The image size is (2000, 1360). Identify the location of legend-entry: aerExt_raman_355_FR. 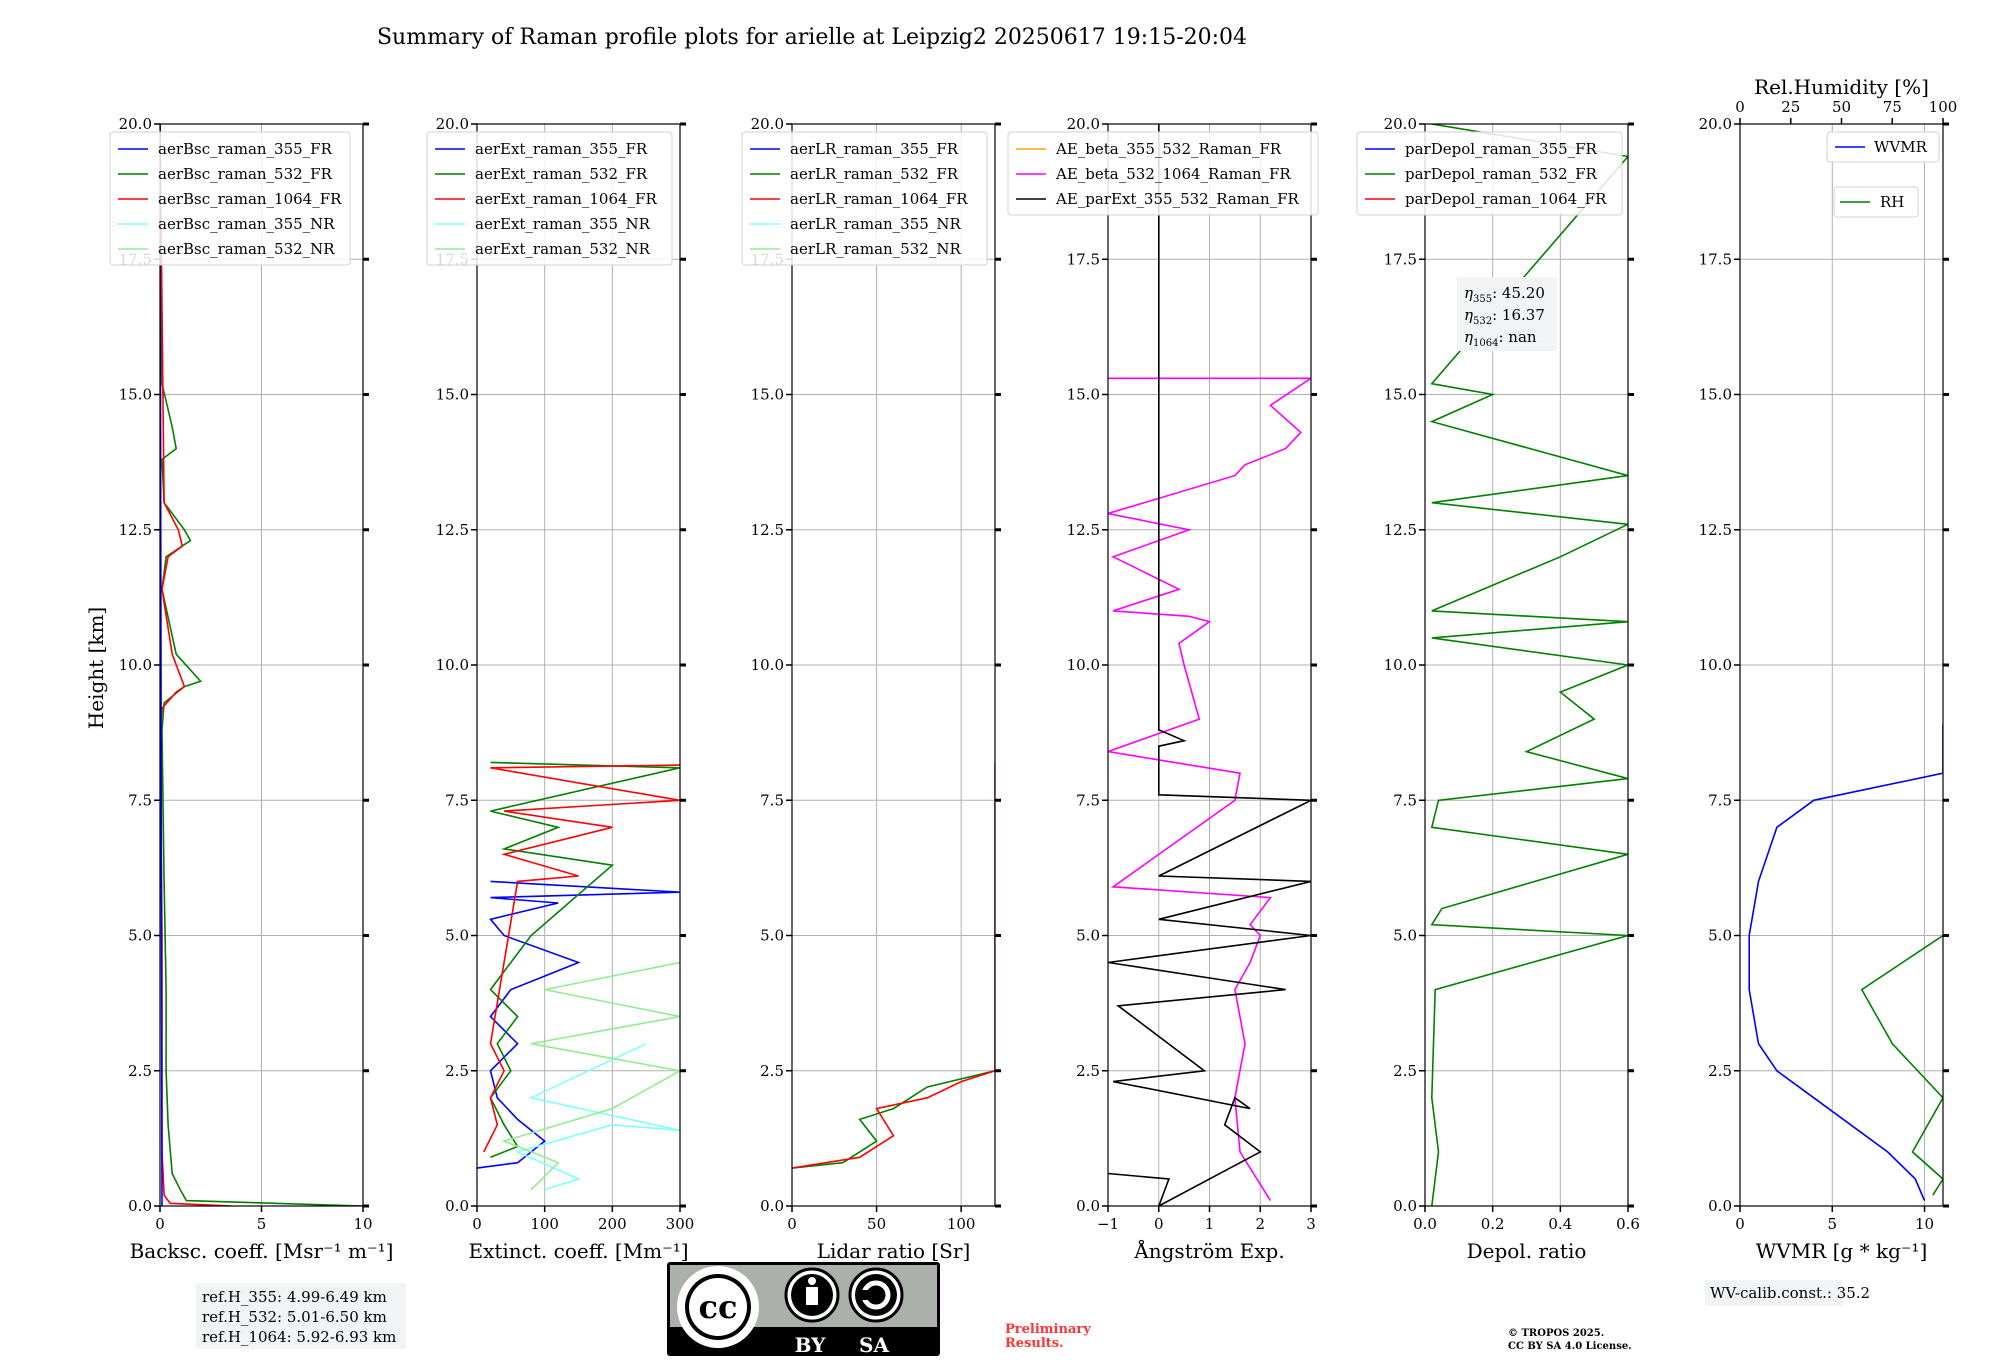
(561, 149).